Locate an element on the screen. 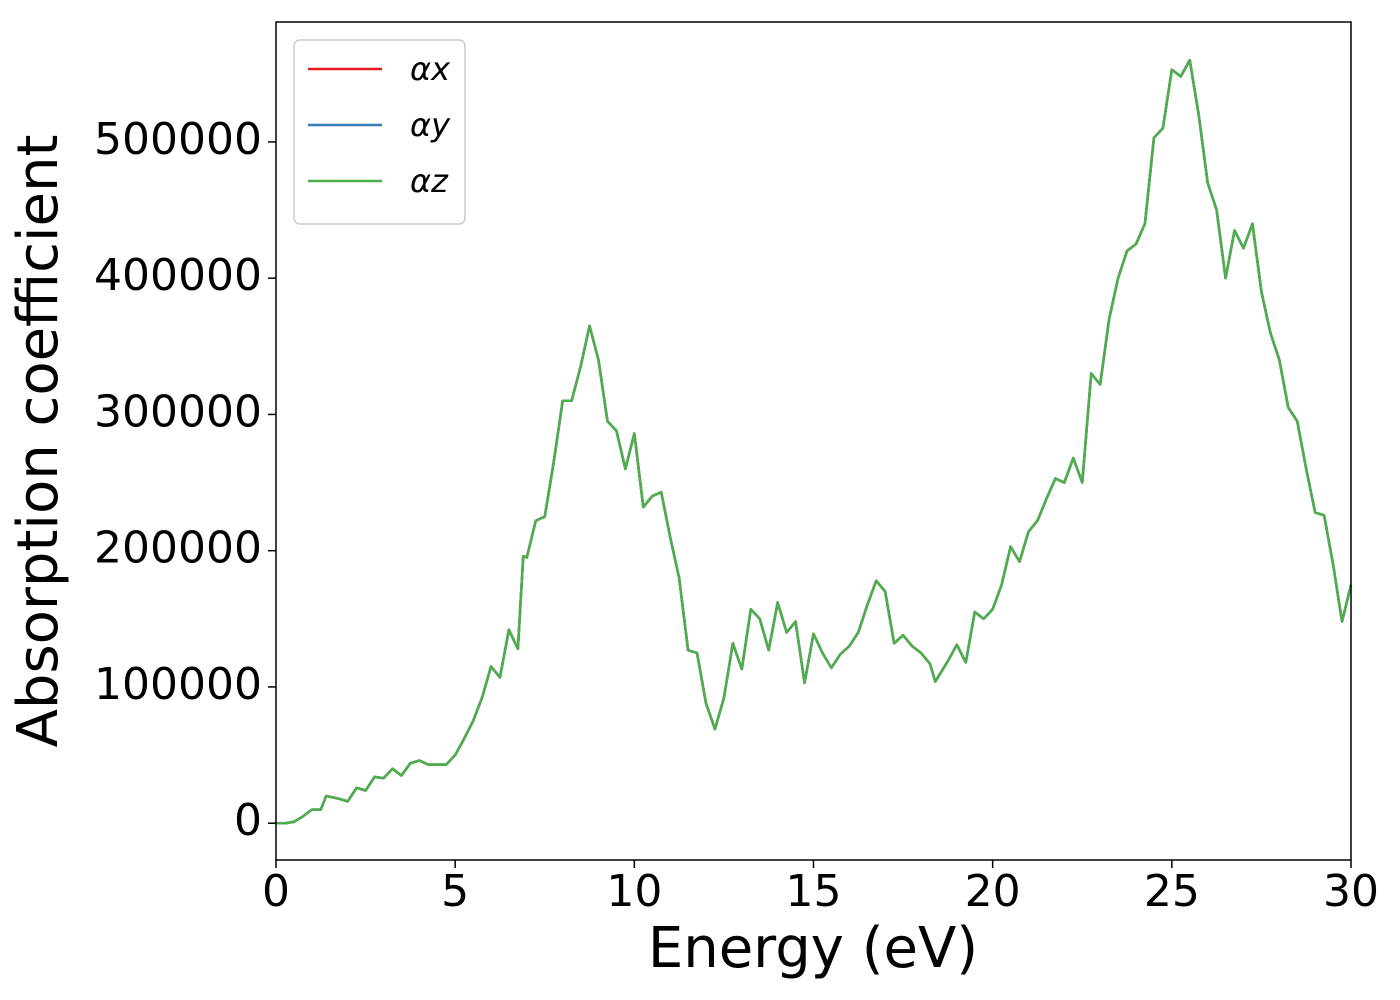 This screenshot has width=1400, height=1000. legend-label: αz is located at coordinates (429, 181).